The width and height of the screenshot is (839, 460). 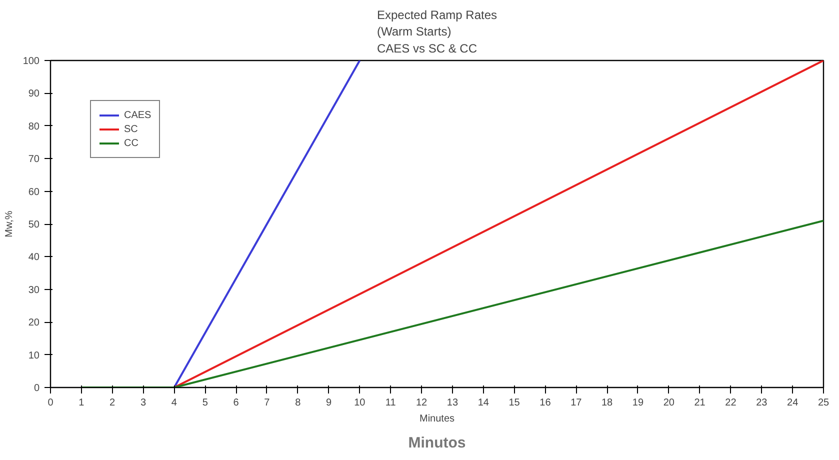 What do you see at coordinates (34, 290) in the screenshot?
I see `y-tick-label: 30` at bounding box center [34, 290].